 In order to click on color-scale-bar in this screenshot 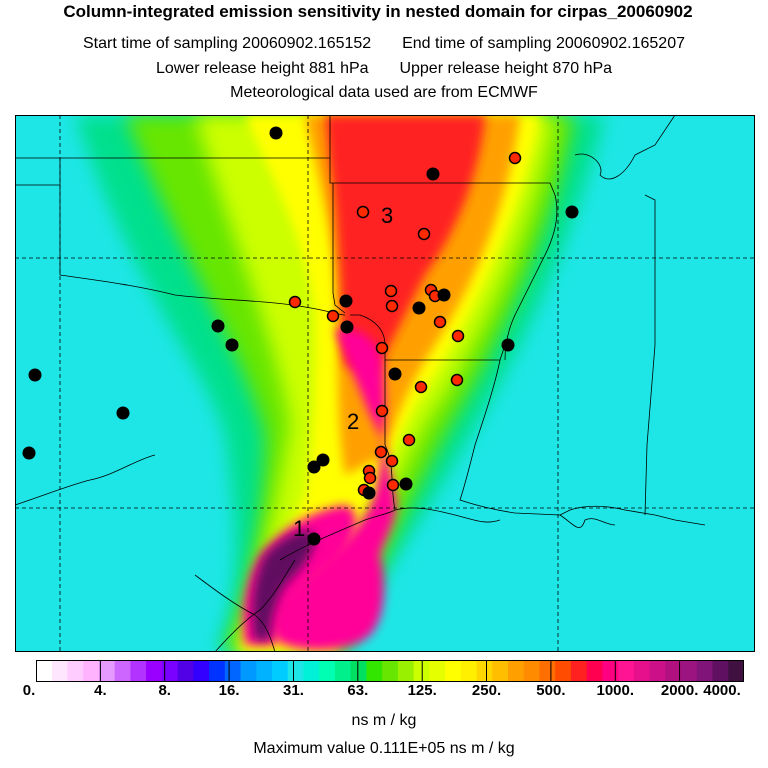, I will do `click(390, 671)`.